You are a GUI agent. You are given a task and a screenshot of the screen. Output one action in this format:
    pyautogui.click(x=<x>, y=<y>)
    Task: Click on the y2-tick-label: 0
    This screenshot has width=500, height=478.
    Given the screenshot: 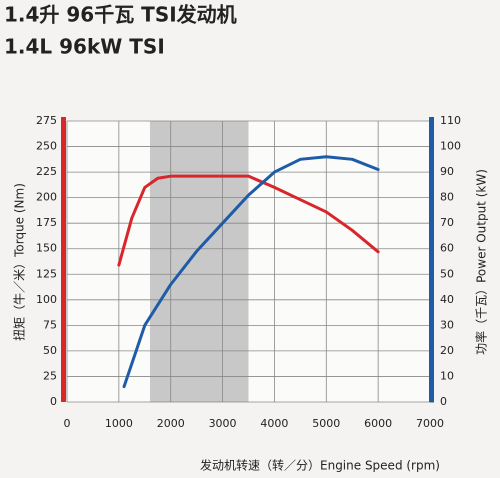 What is the action you would take?
    pyautogui.click(x=443, y=401)
    